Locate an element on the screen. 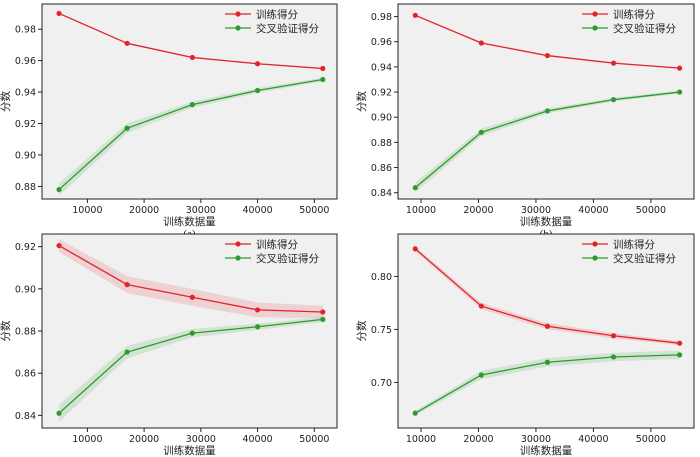 This screenshot has height=457, width=700. y-tick-label: 0.70 is located at coordinates (381, 383).